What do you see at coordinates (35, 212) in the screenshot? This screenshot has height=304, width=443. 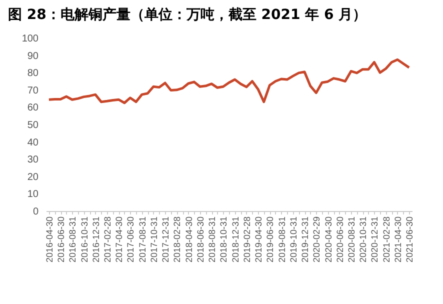 I see `y-tick-label: 0` at bounding box center [35, 212].